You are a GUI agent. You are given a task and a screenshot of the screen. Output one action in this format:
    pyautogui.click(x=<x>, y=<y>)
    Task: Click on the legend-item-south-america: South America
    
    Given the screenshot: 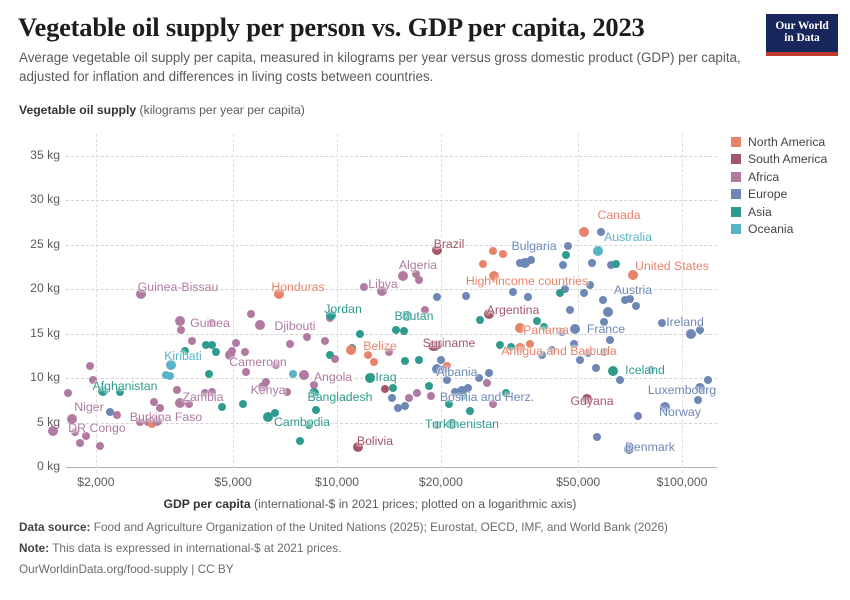 What is the action you would take?
    pyautogui.click(x=779, y=160)
    